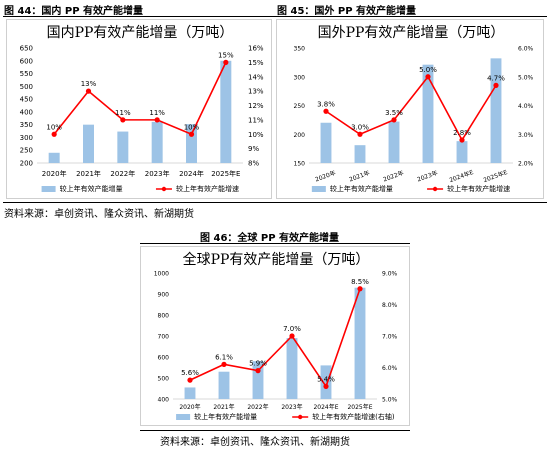 The image size is (550, 449). Describe the element at coordinates (161, 274) in the screenshot. I see `y-left-tick-label: 1000` at that location.